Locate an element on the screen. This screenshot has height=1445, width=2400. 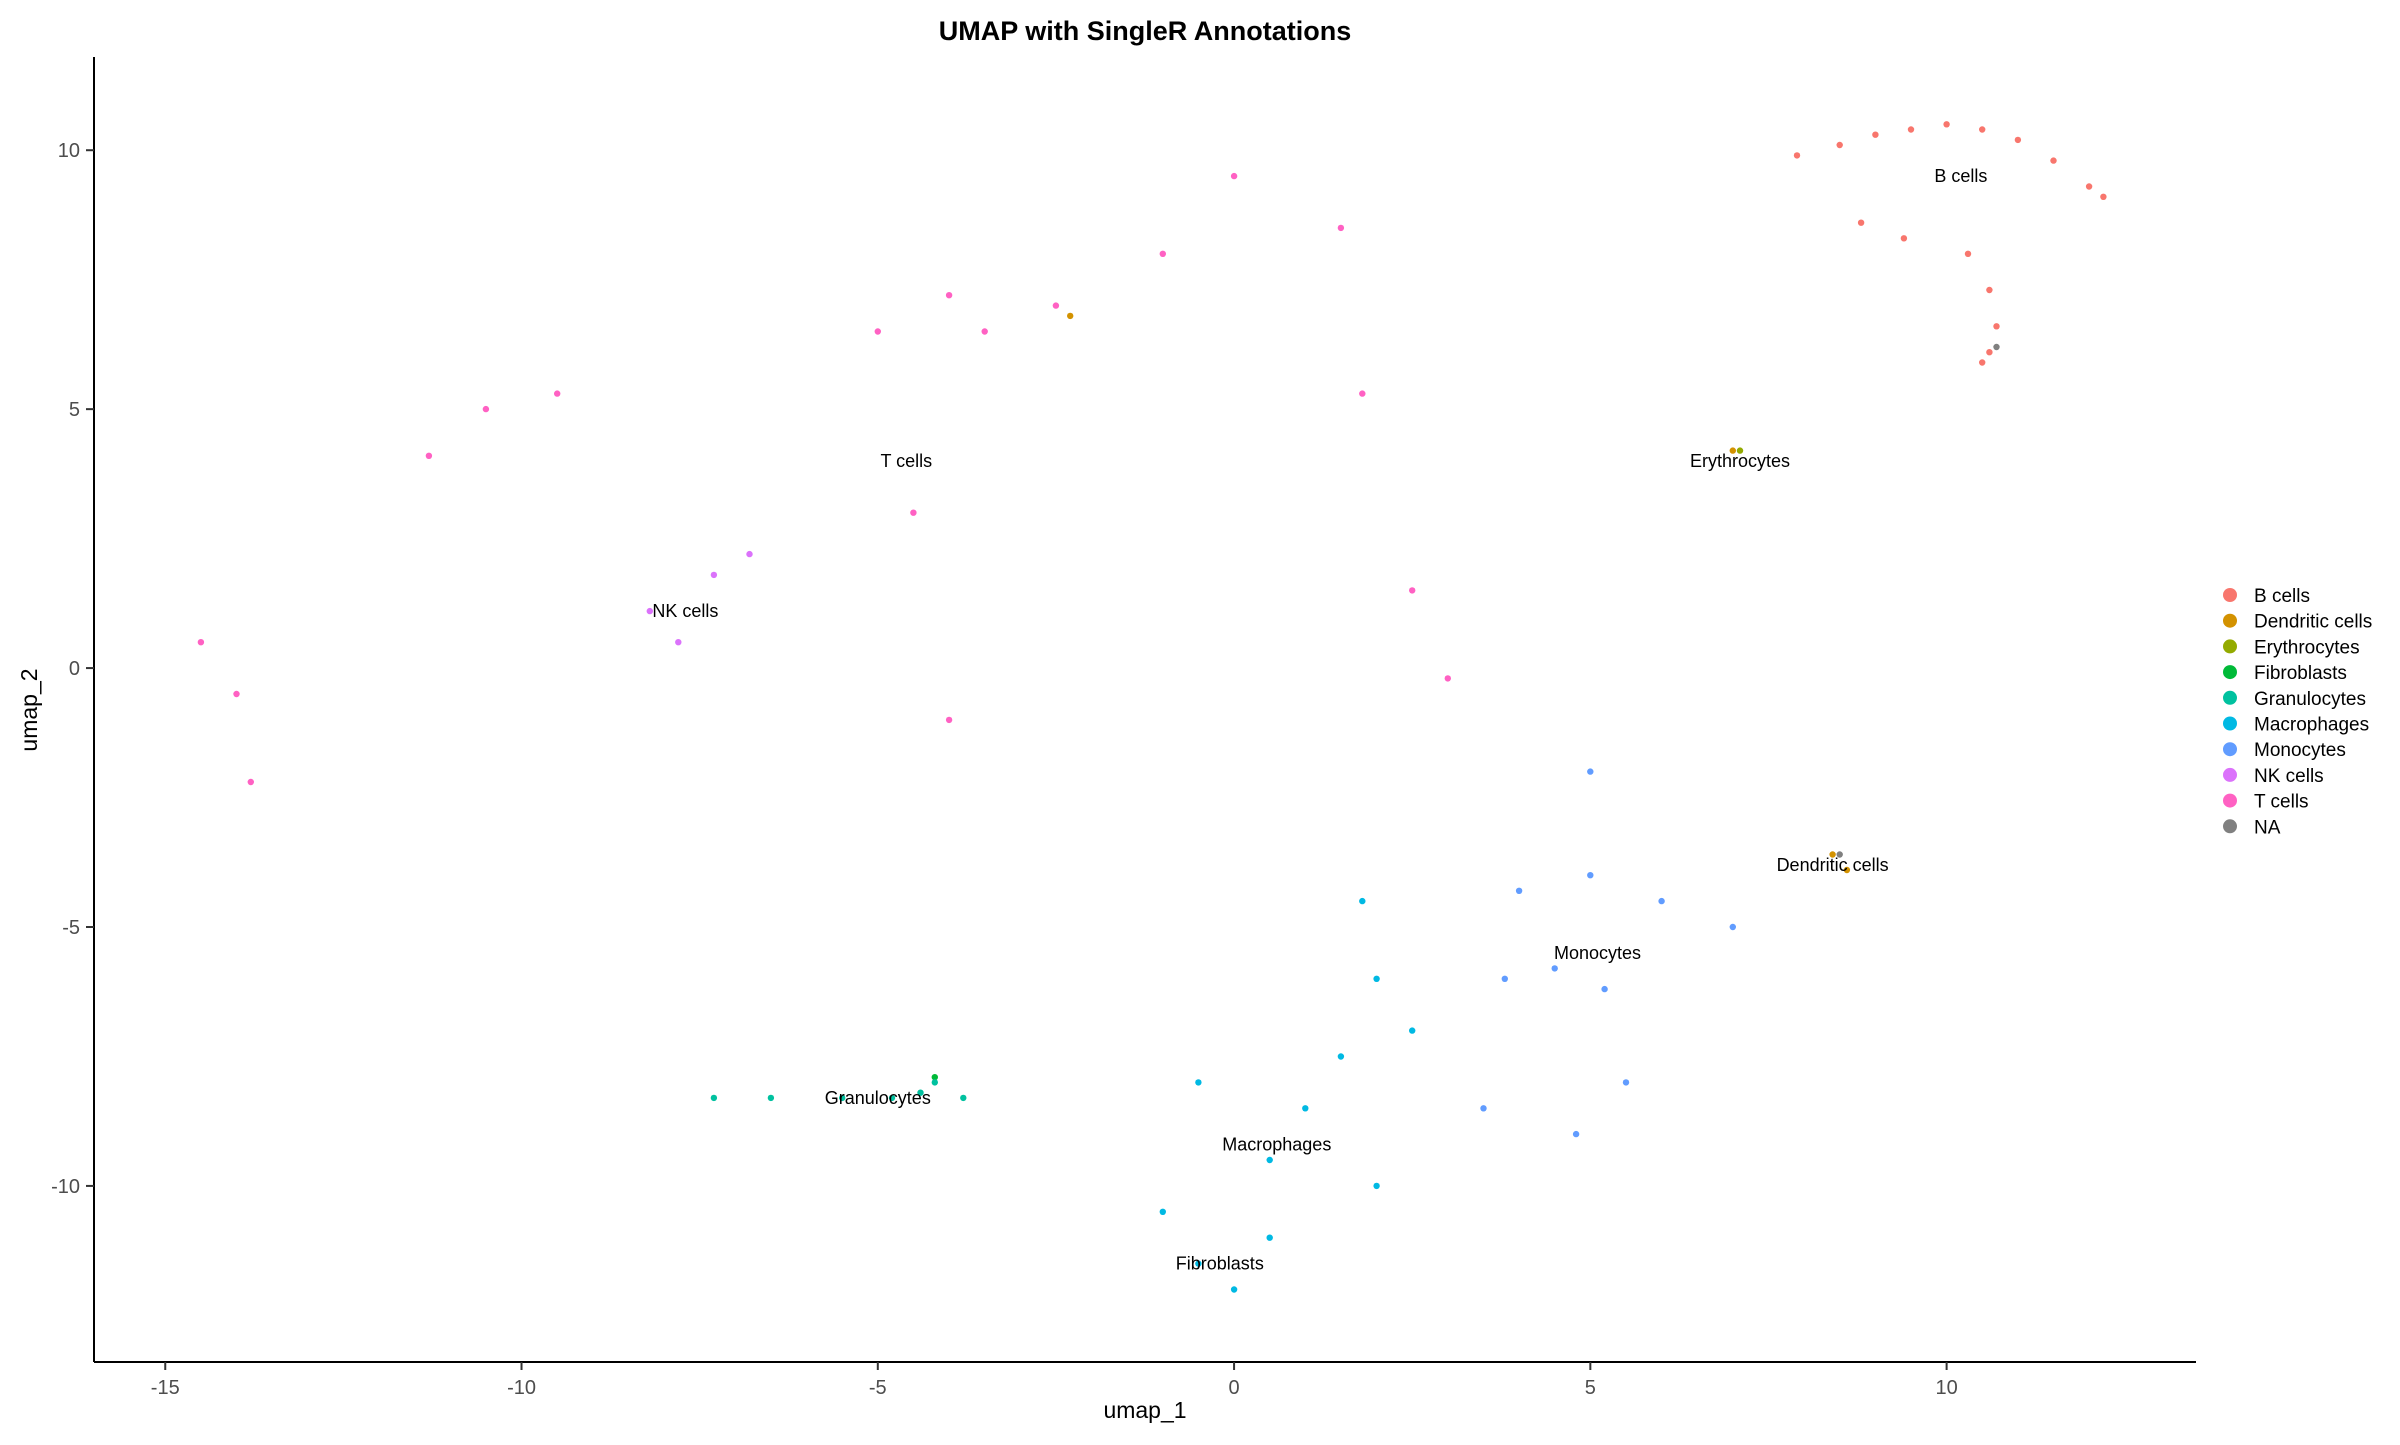
cluster-label: Granulocytes is located at coordinates (878, 1098).